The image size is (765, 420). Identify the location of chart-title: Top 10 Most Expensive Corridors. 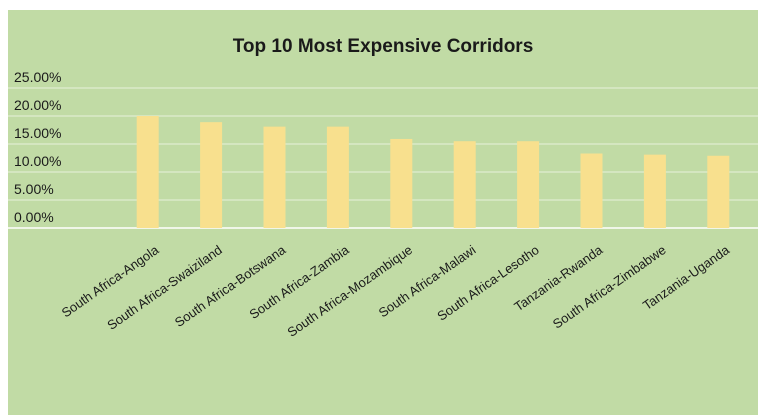
(383, 46).